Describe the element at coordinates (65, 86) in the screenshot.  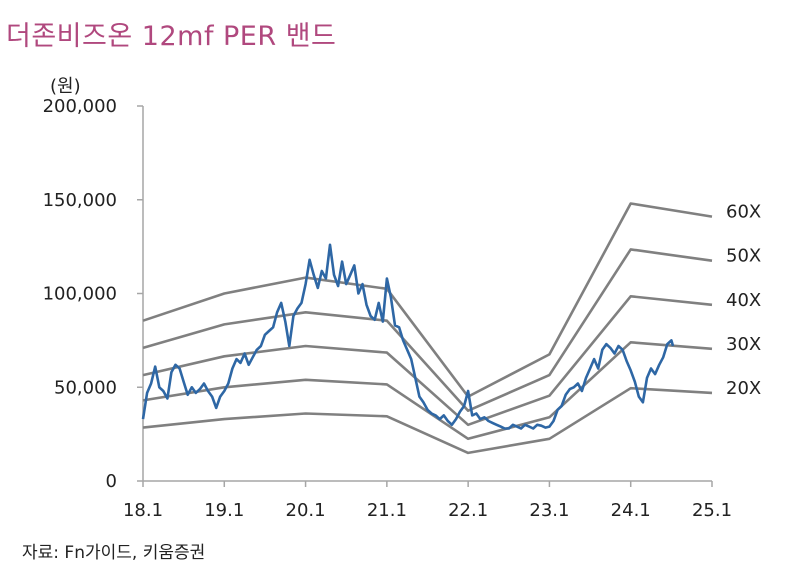
I see `y-axis-unit-label: (원)` at that location.